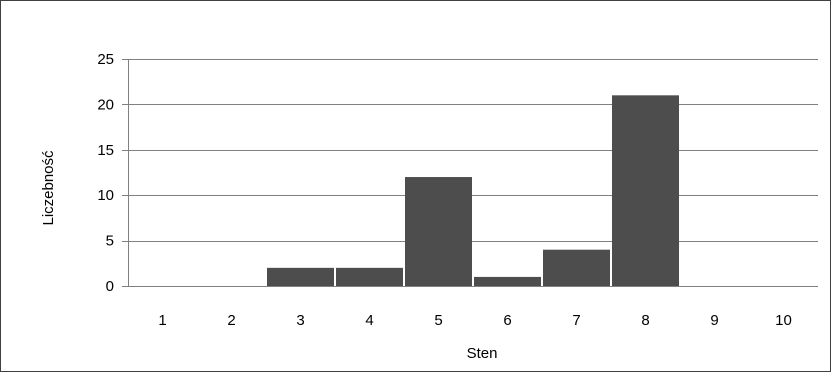 This screenshot has width=831, height=372. Describe the element at coordinates (105, 173) in the screenshot. I see `y-tick-labels: 0 5 10 15 20 25` at that location.